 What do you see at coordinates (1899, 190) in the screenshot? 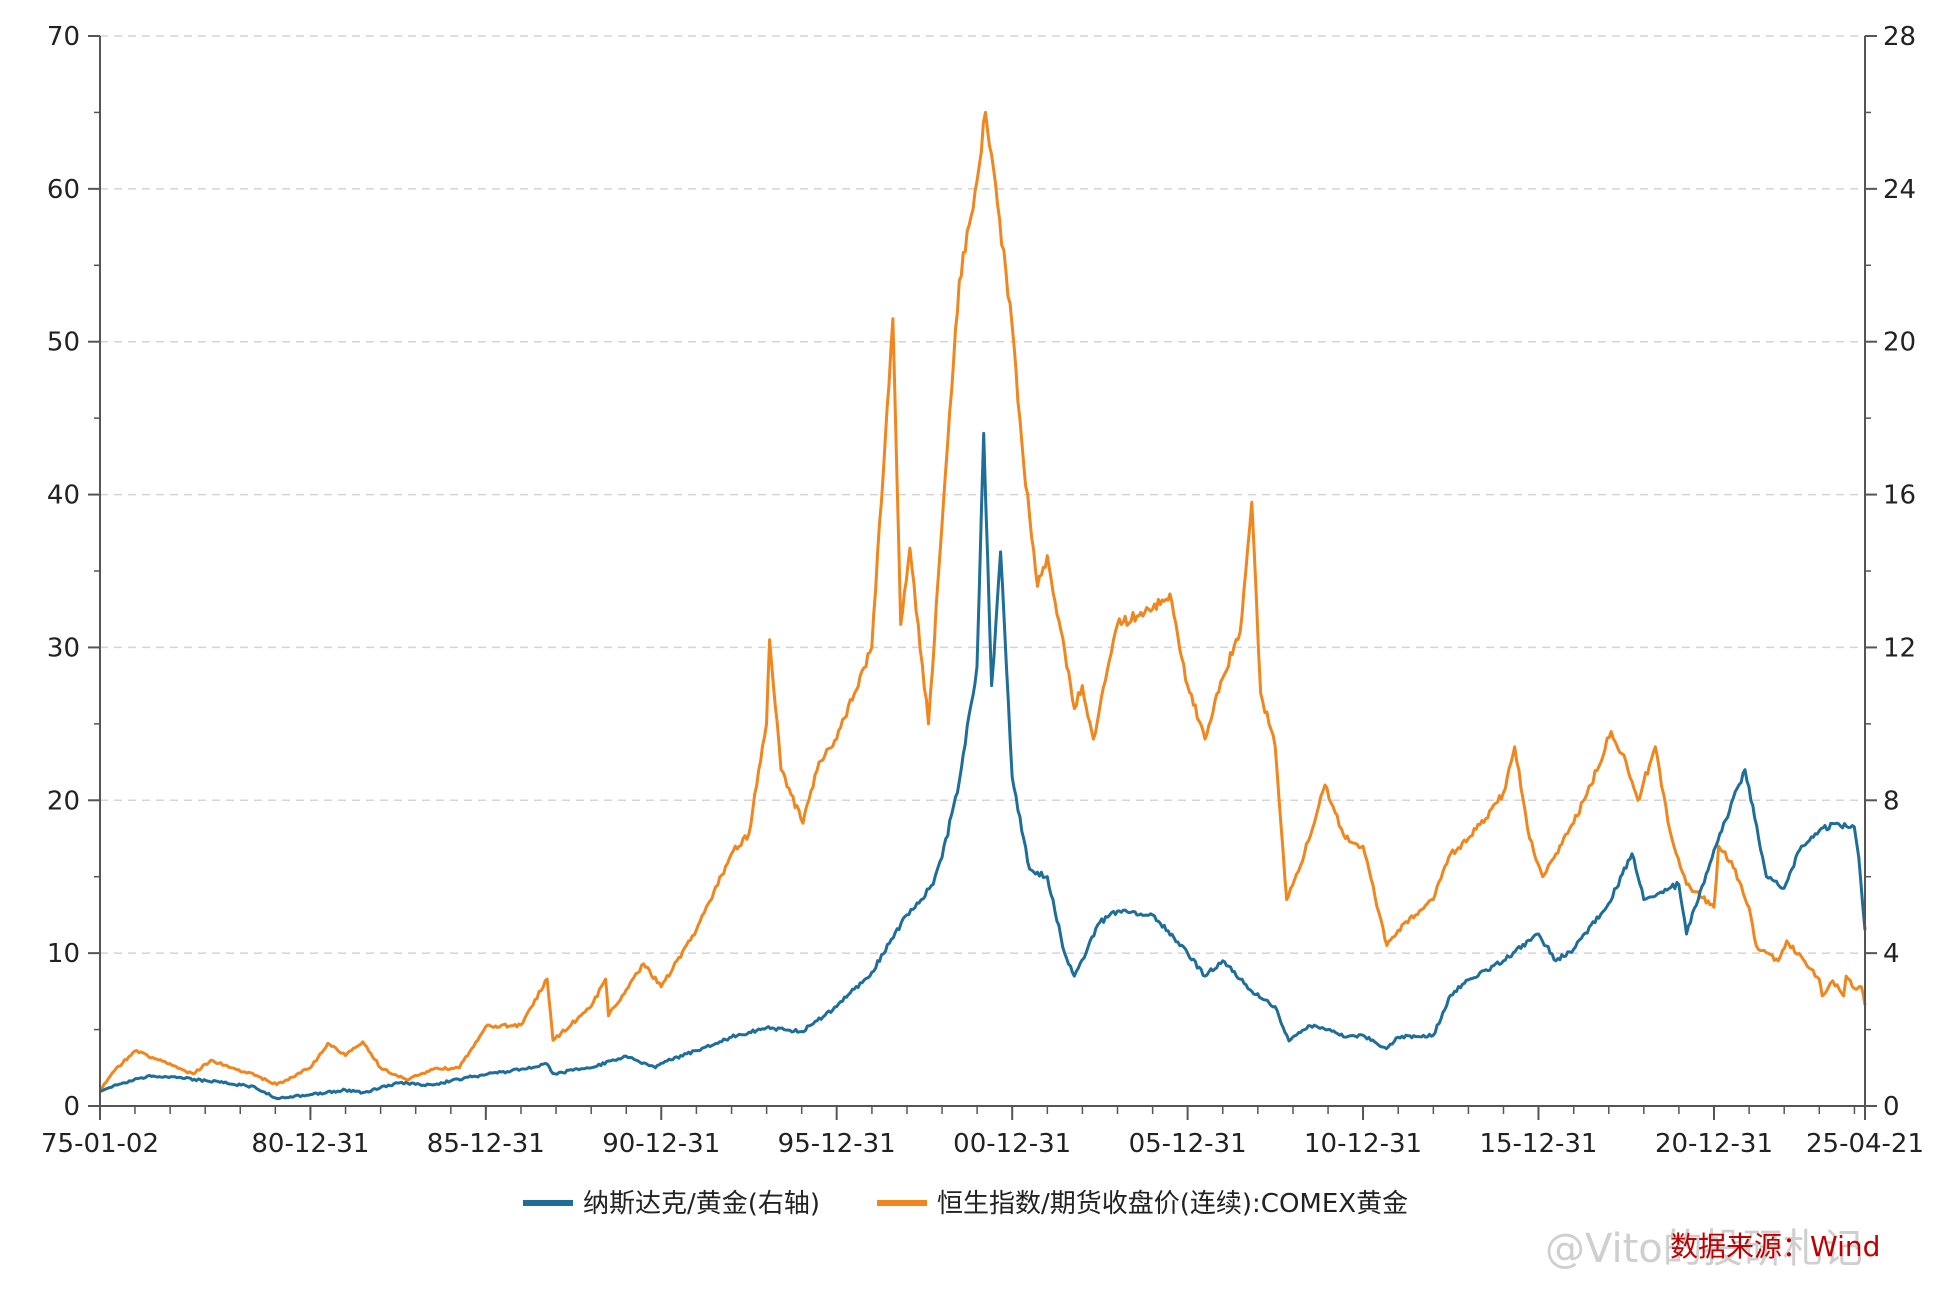
I see `right-tick-label: 24` at bounding box center [1899, 190].